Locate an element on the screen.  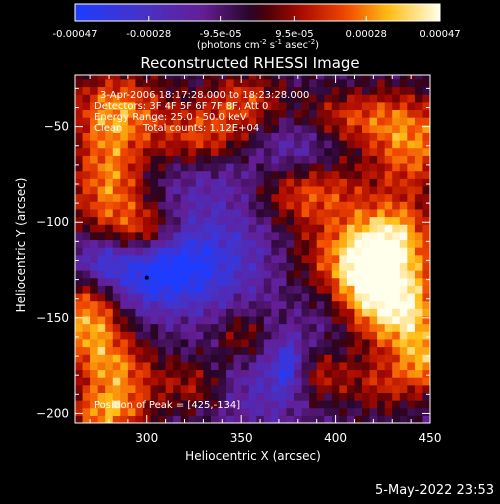
annotation-energy: Energy Range: 25.0 - 50.0 keV is located at coordinates (170, 117).